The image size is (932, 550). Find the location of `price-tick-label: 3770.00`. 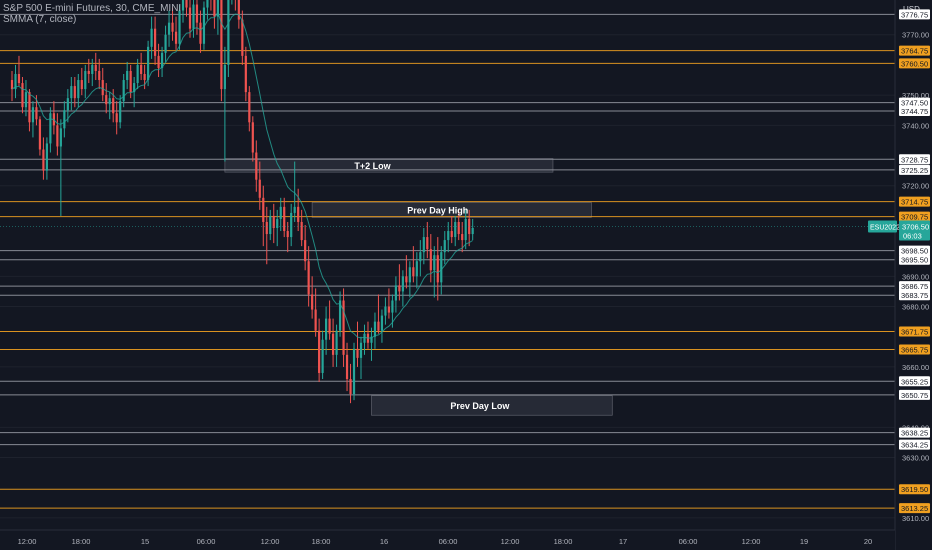

price-tick-label: 3770.00 is located at coordinates (915, 35).